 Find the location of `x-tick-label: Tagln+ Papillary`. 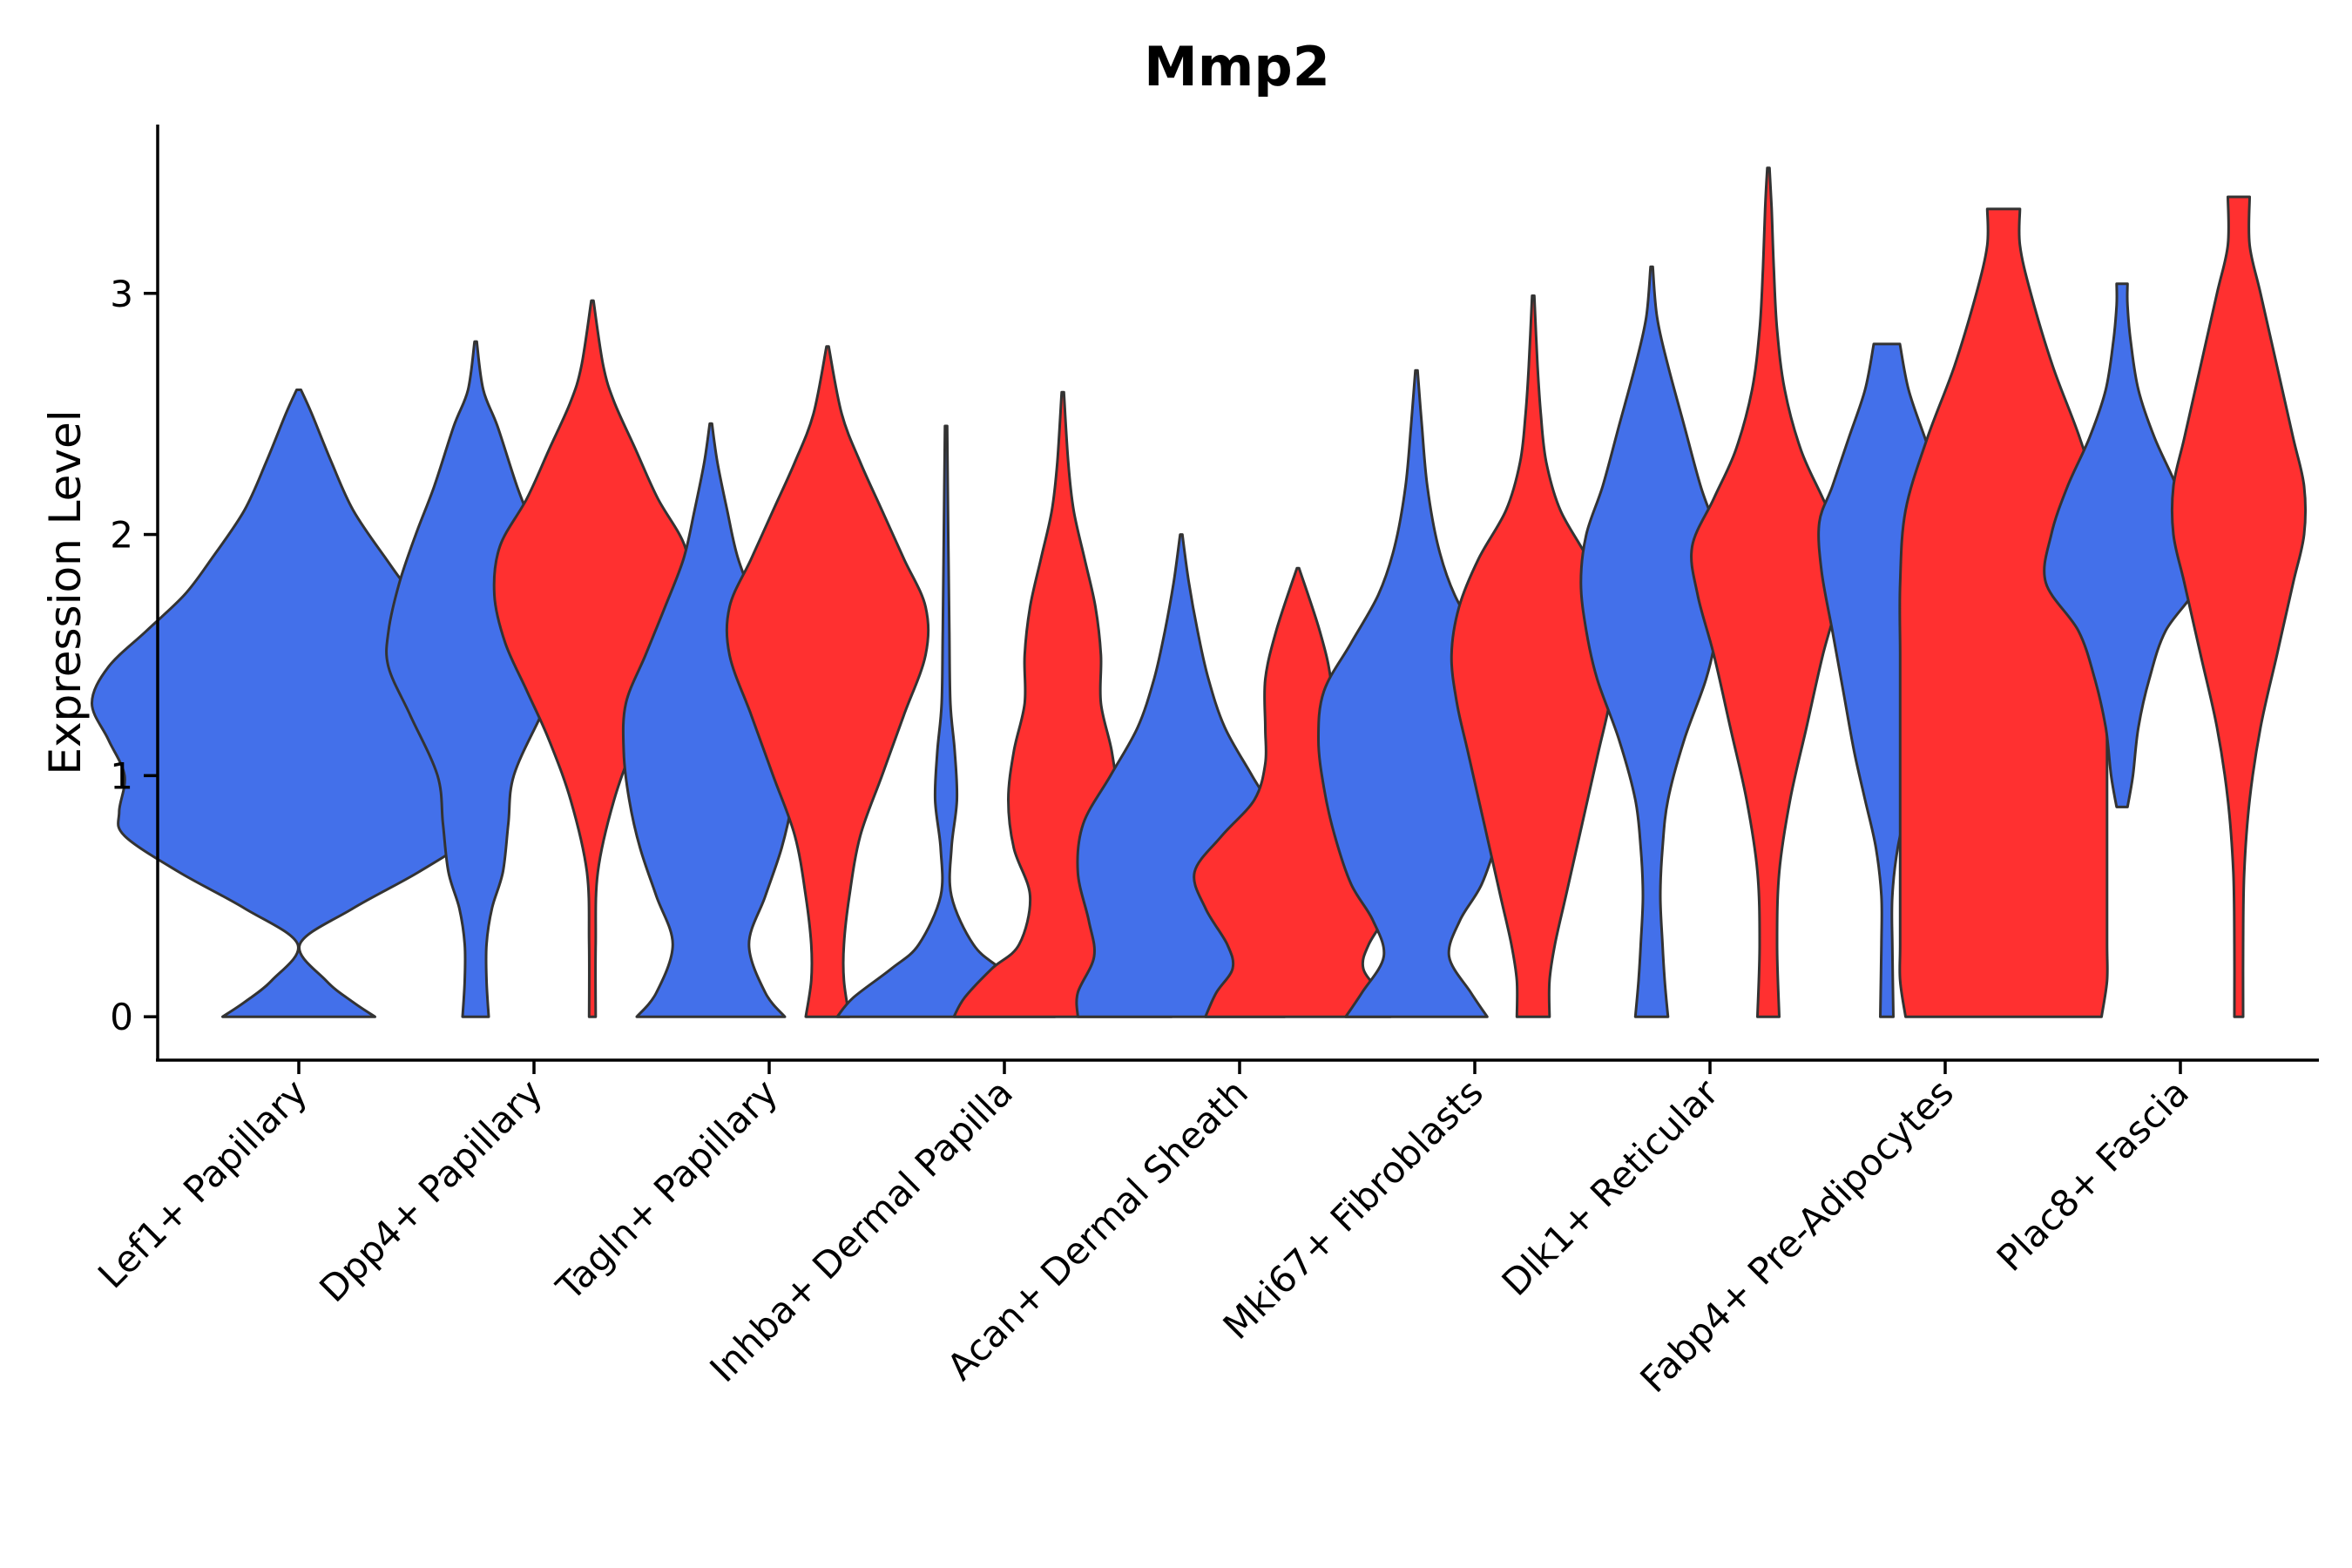

x-tick-label: Tagln+ Papillary is located at coordinates (667, 1189).